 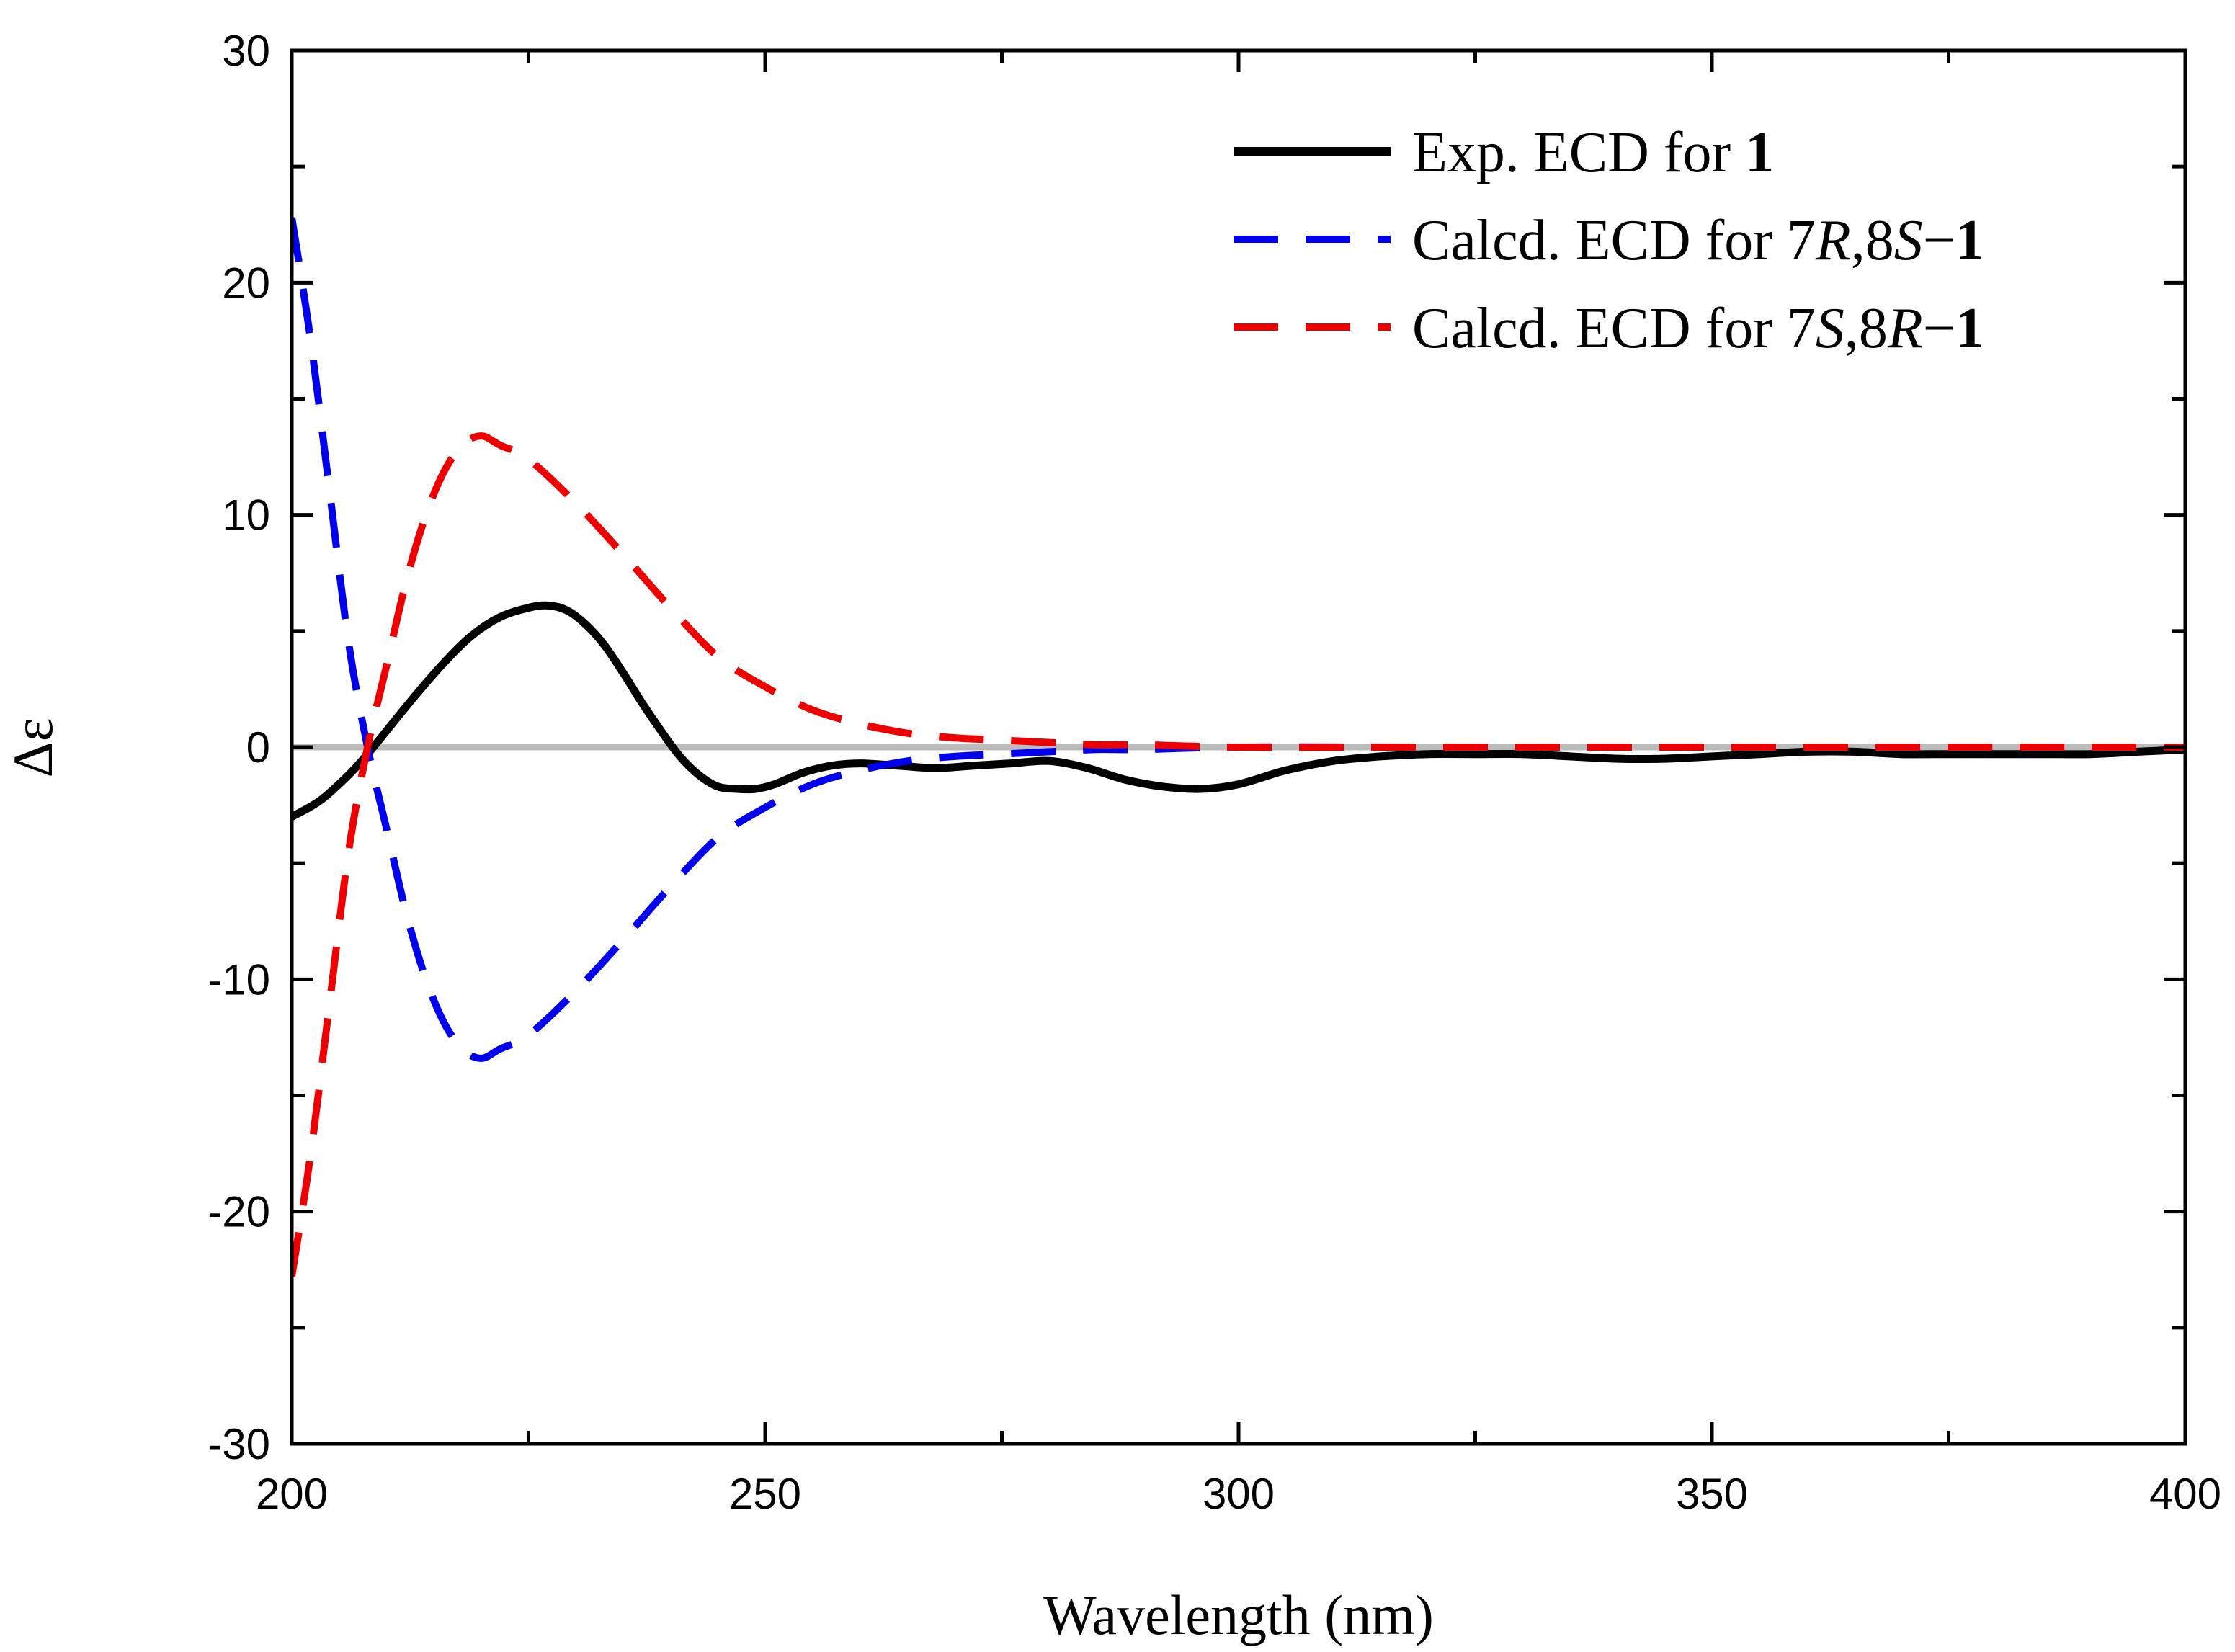 What do you see at coordinates (2185, 1494) in the screenshot?
I see `x-tick-label: 400` at bounding box center [2185, 1494].